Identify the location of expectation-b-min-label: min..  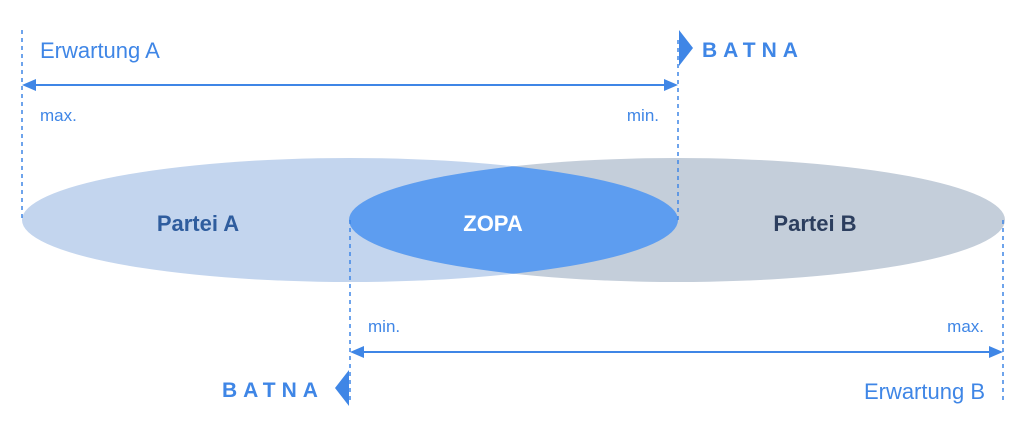
(384, 326).